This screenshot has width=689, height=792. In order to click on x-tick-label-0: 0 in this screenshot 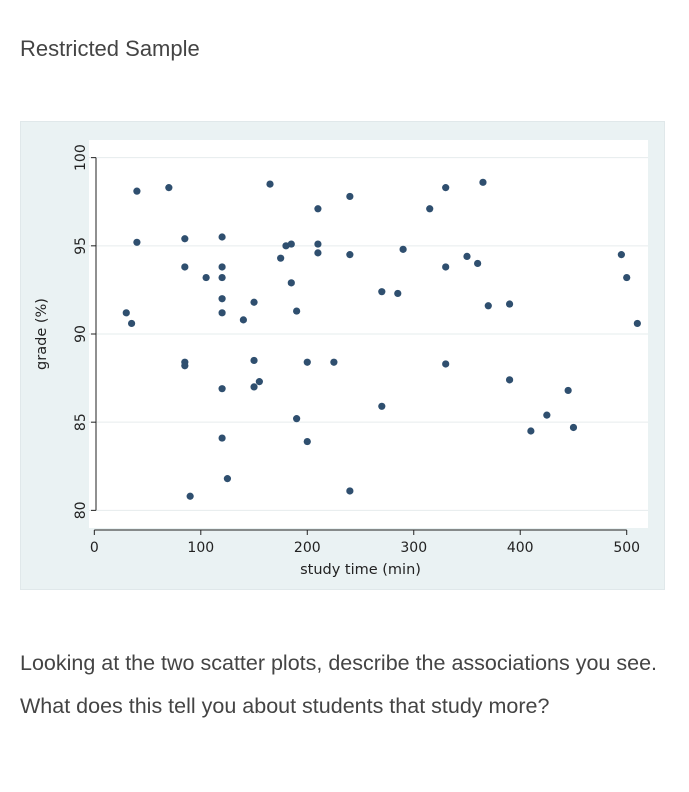, I will do `click(94, 548)`.